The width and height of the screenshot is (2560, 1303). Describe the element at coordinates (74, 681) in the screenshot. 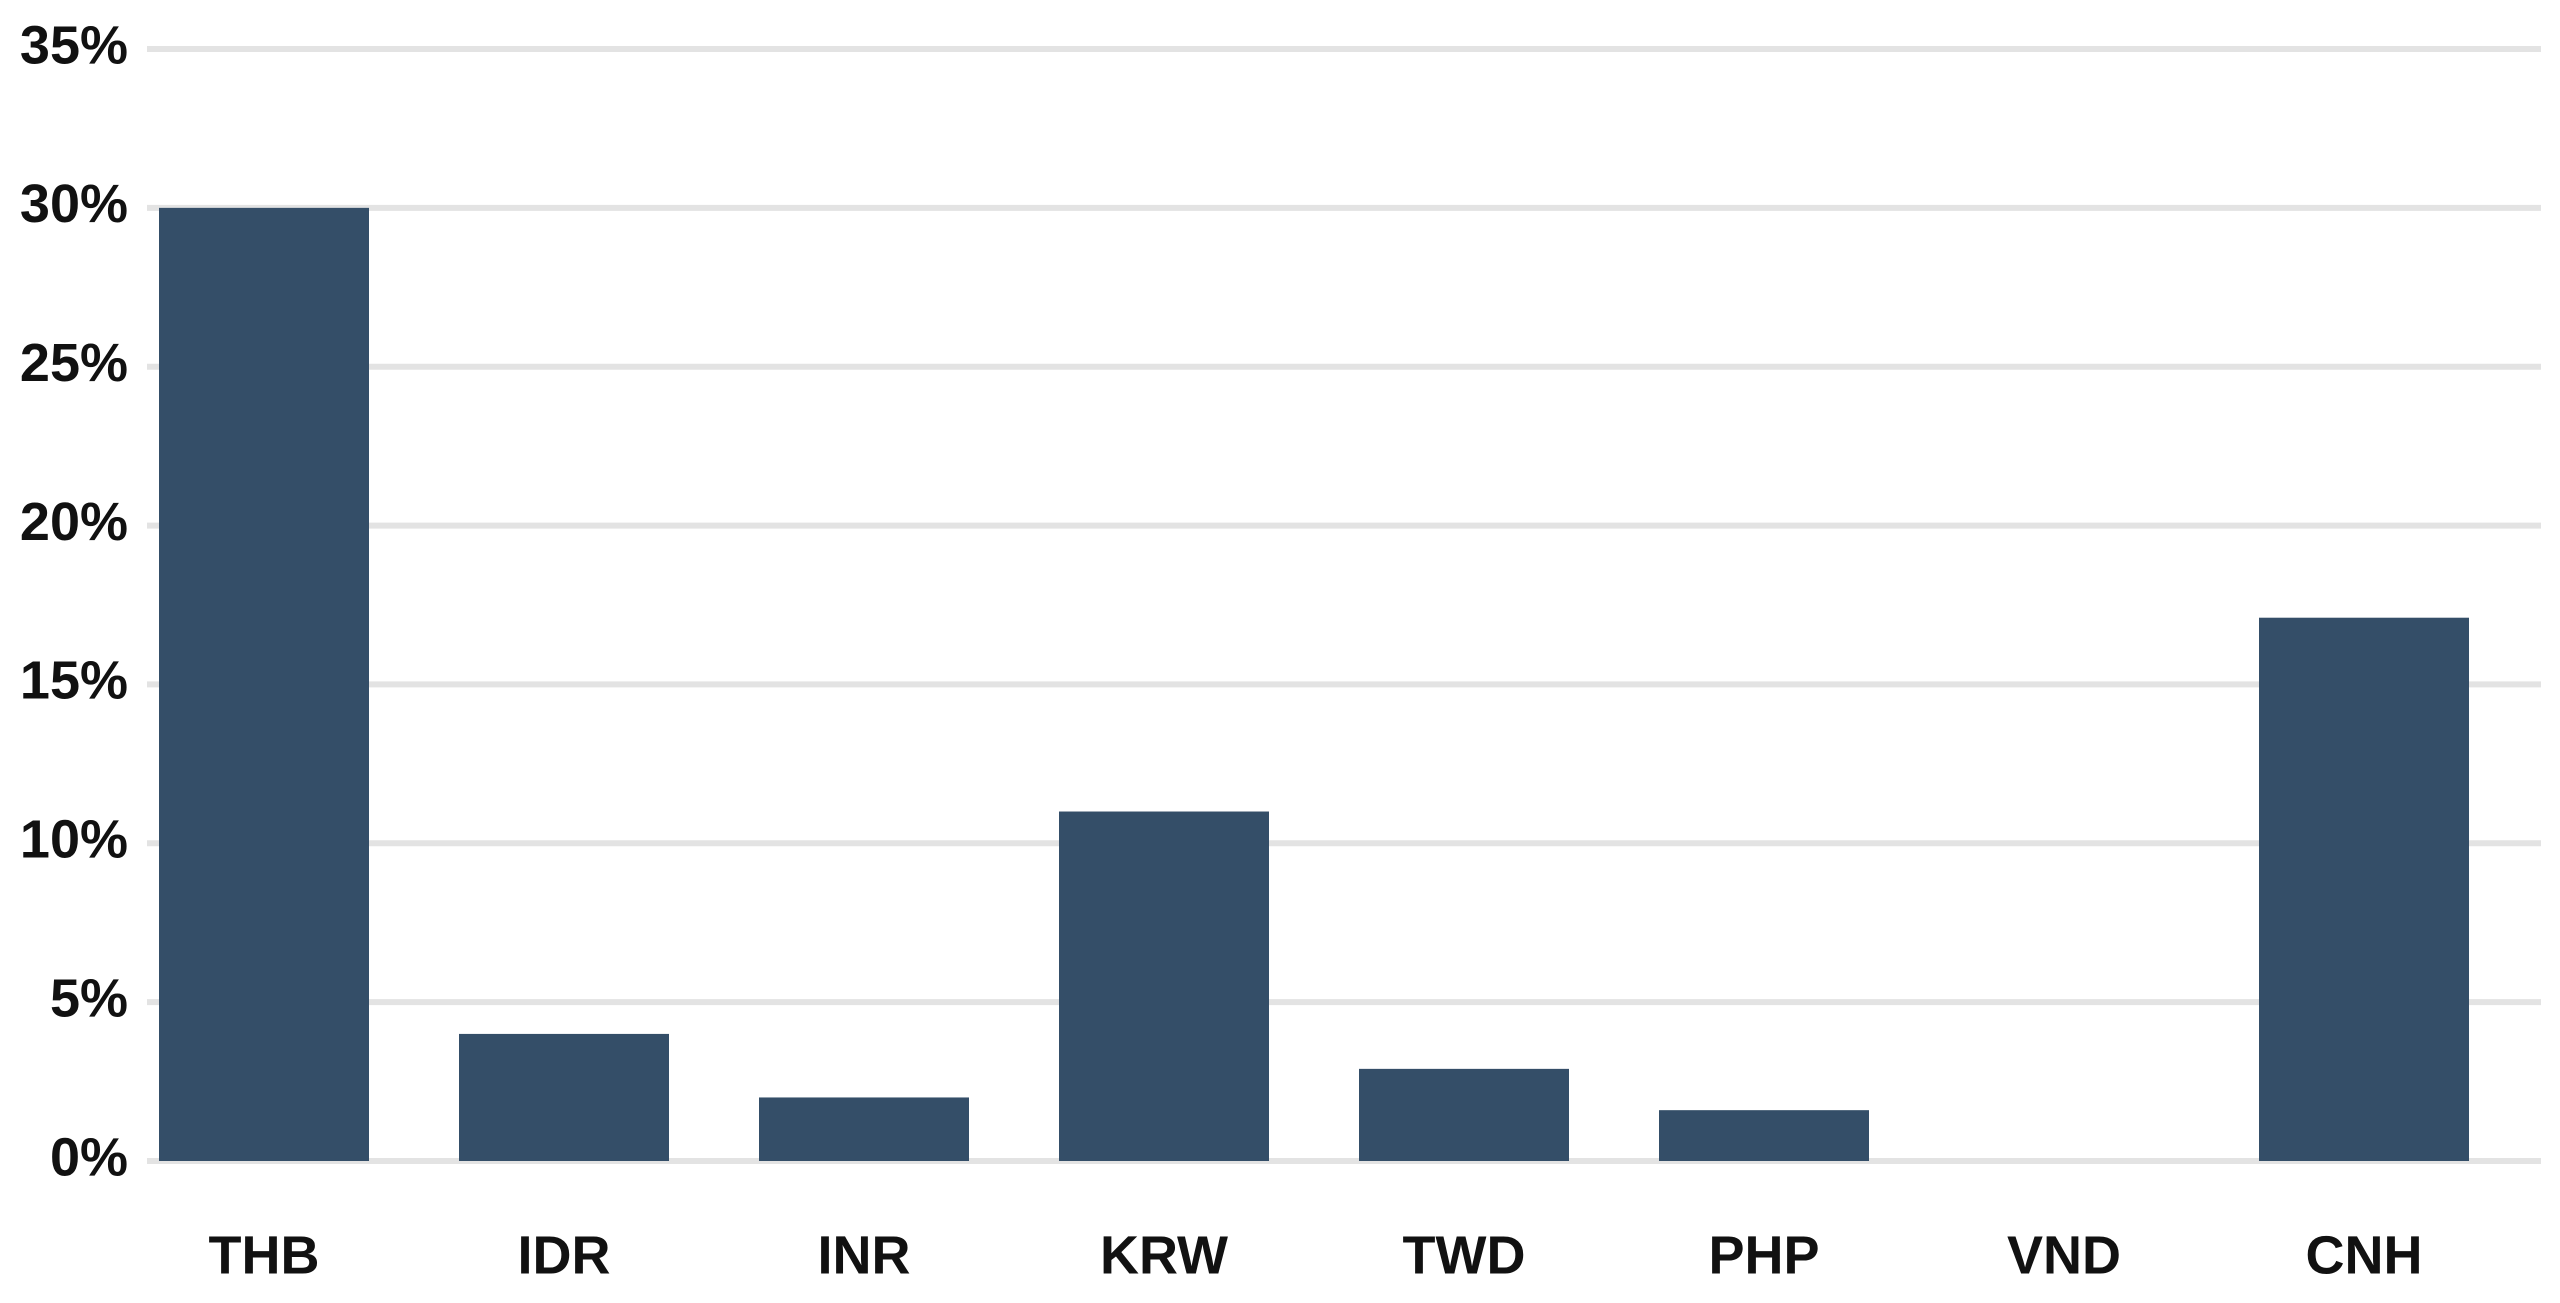

I see `y-tick-label: 15%` at that location.